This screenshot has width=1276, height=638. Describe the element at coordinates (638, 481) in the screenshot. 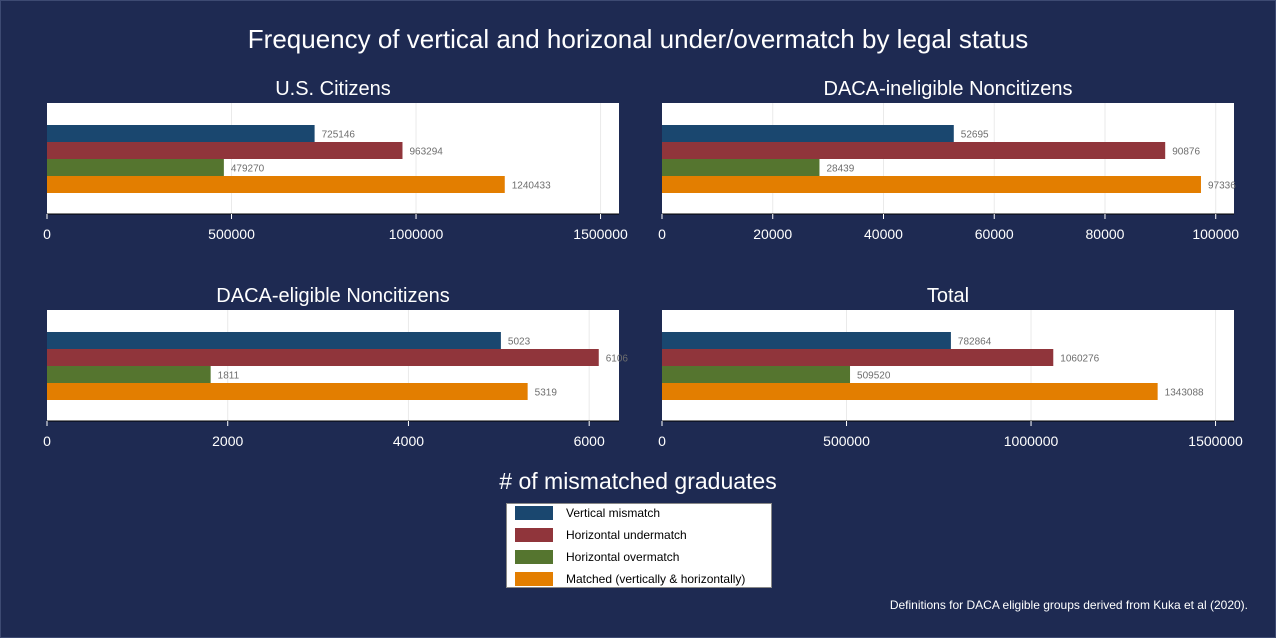

I see `x-axis-title: # of mismatched graduates` at that location.